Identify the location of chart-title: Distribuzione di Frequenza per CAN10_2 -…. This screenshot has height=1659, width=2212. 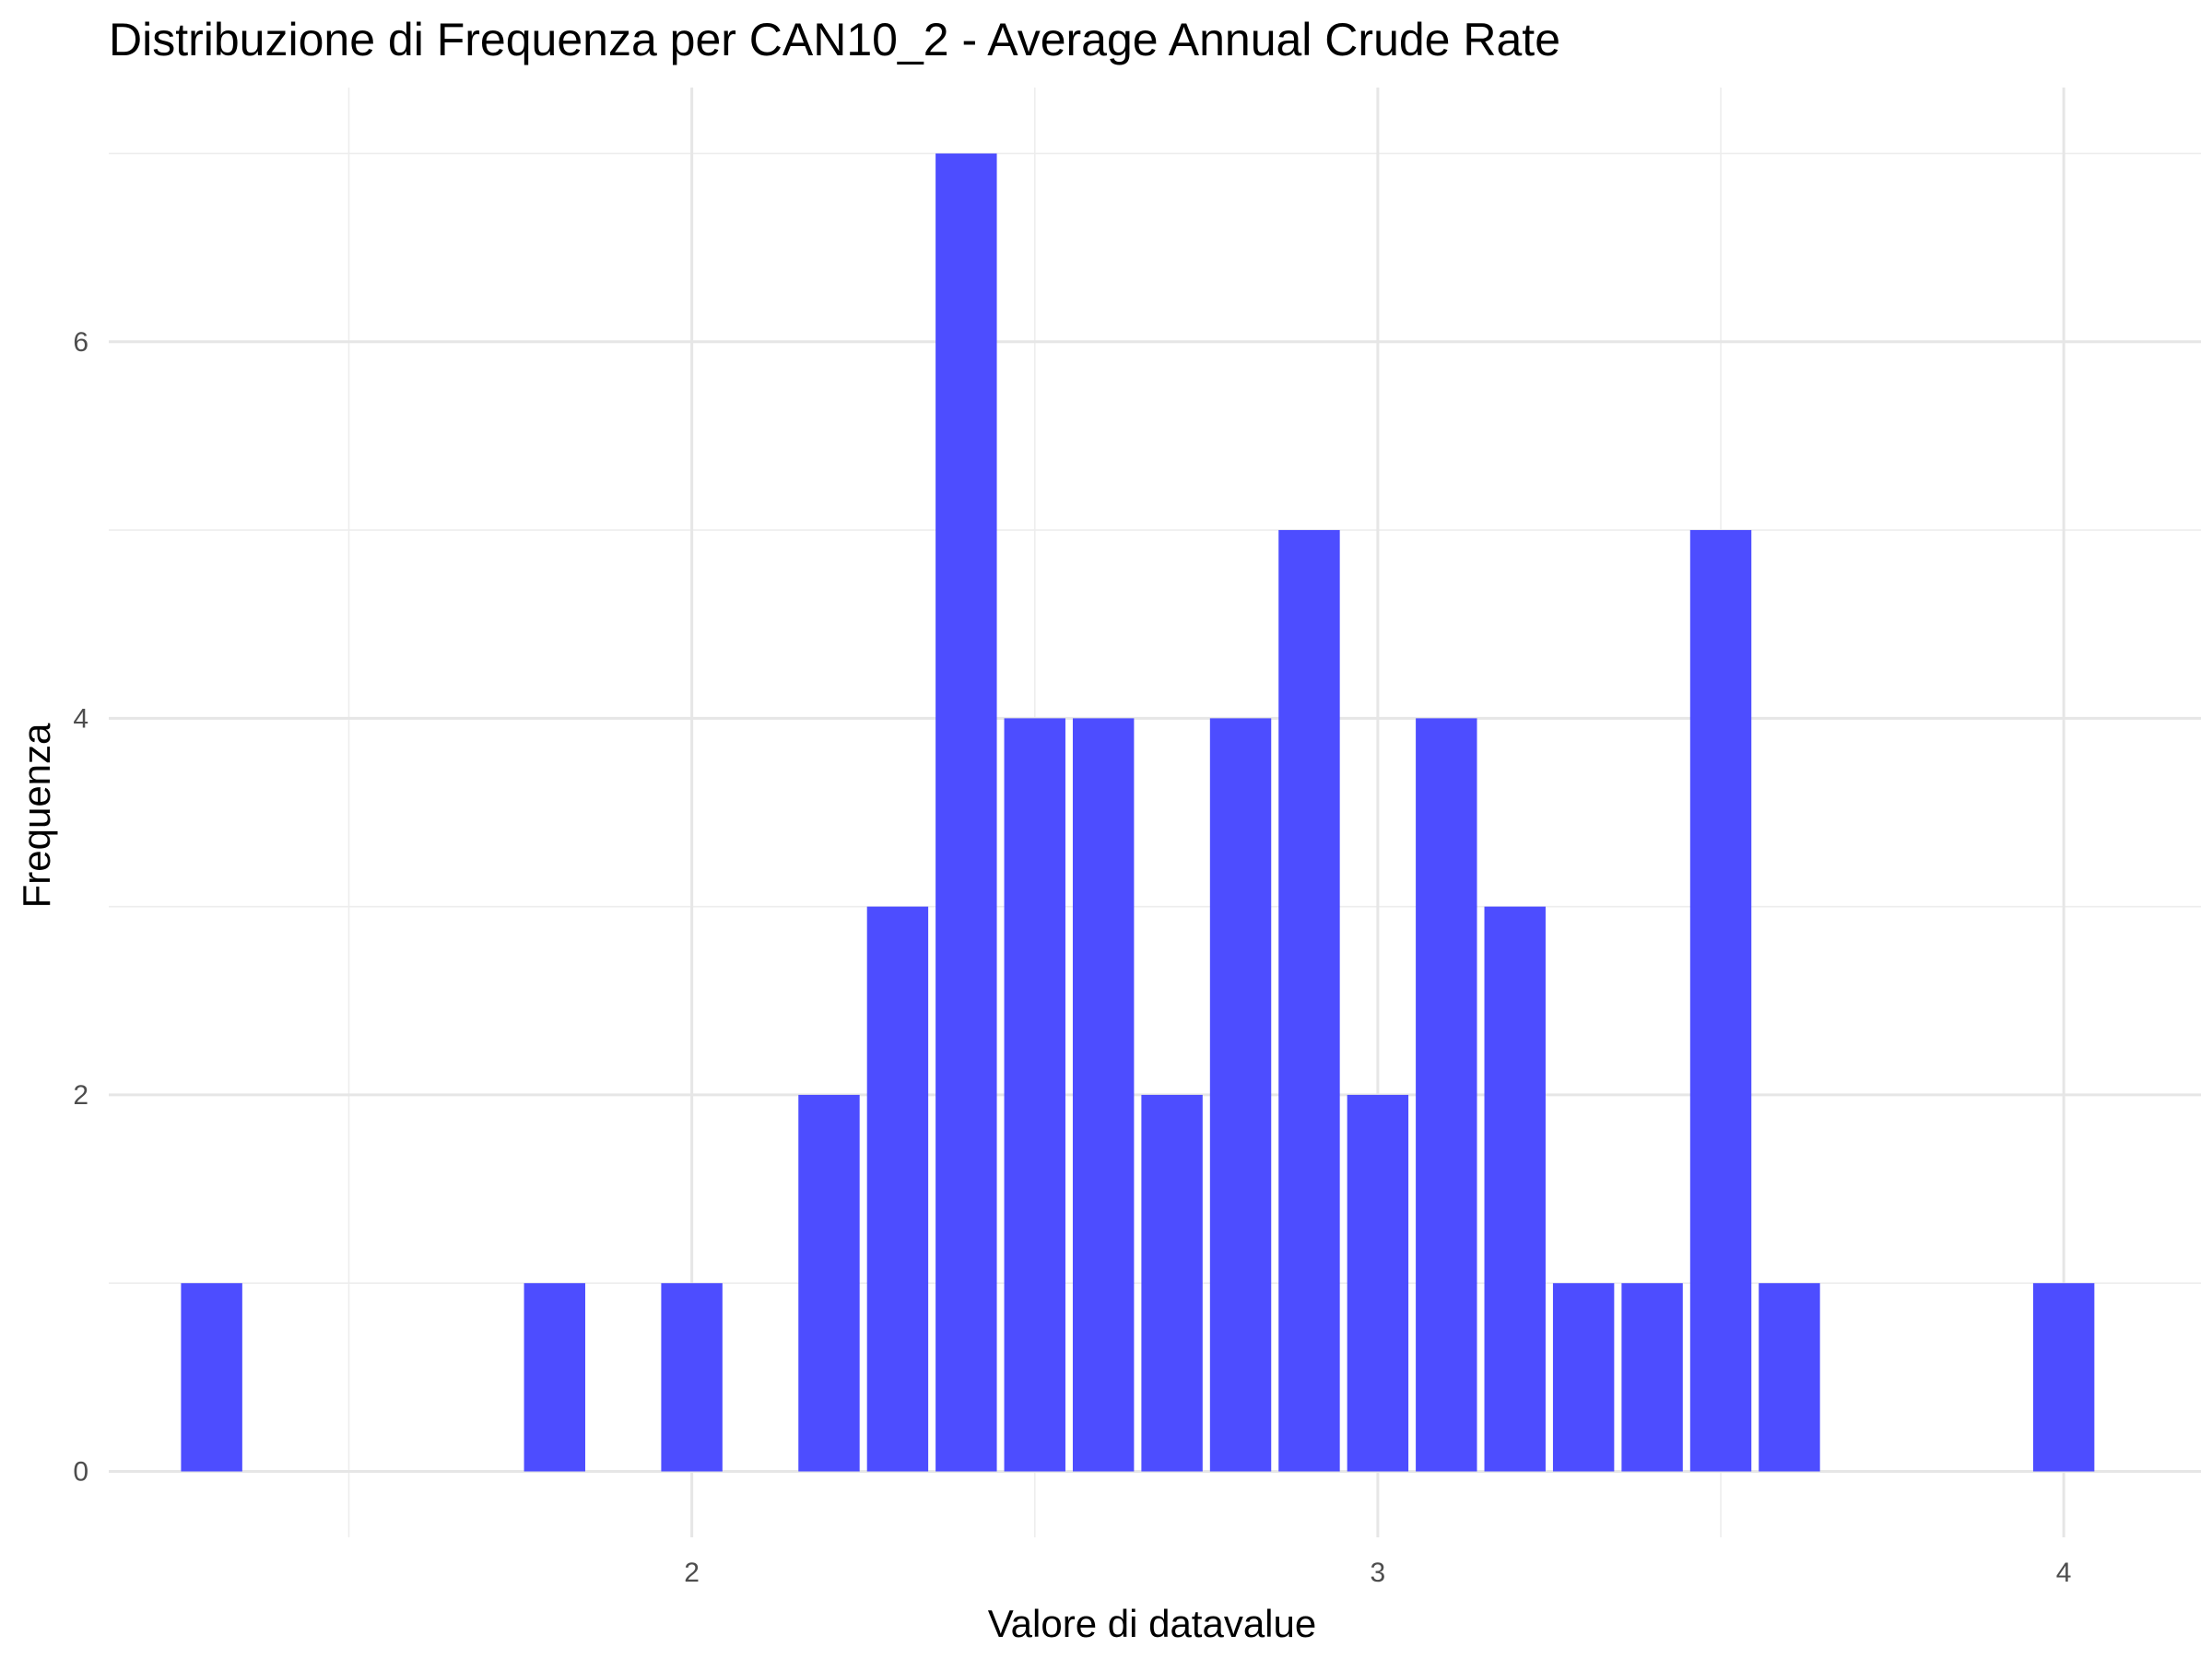
(834, 39).